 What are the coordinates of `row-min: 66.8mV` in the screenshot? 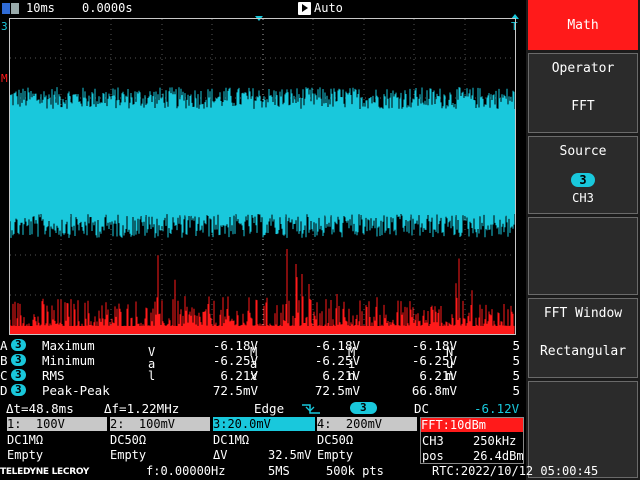 It's located at (434, 390).